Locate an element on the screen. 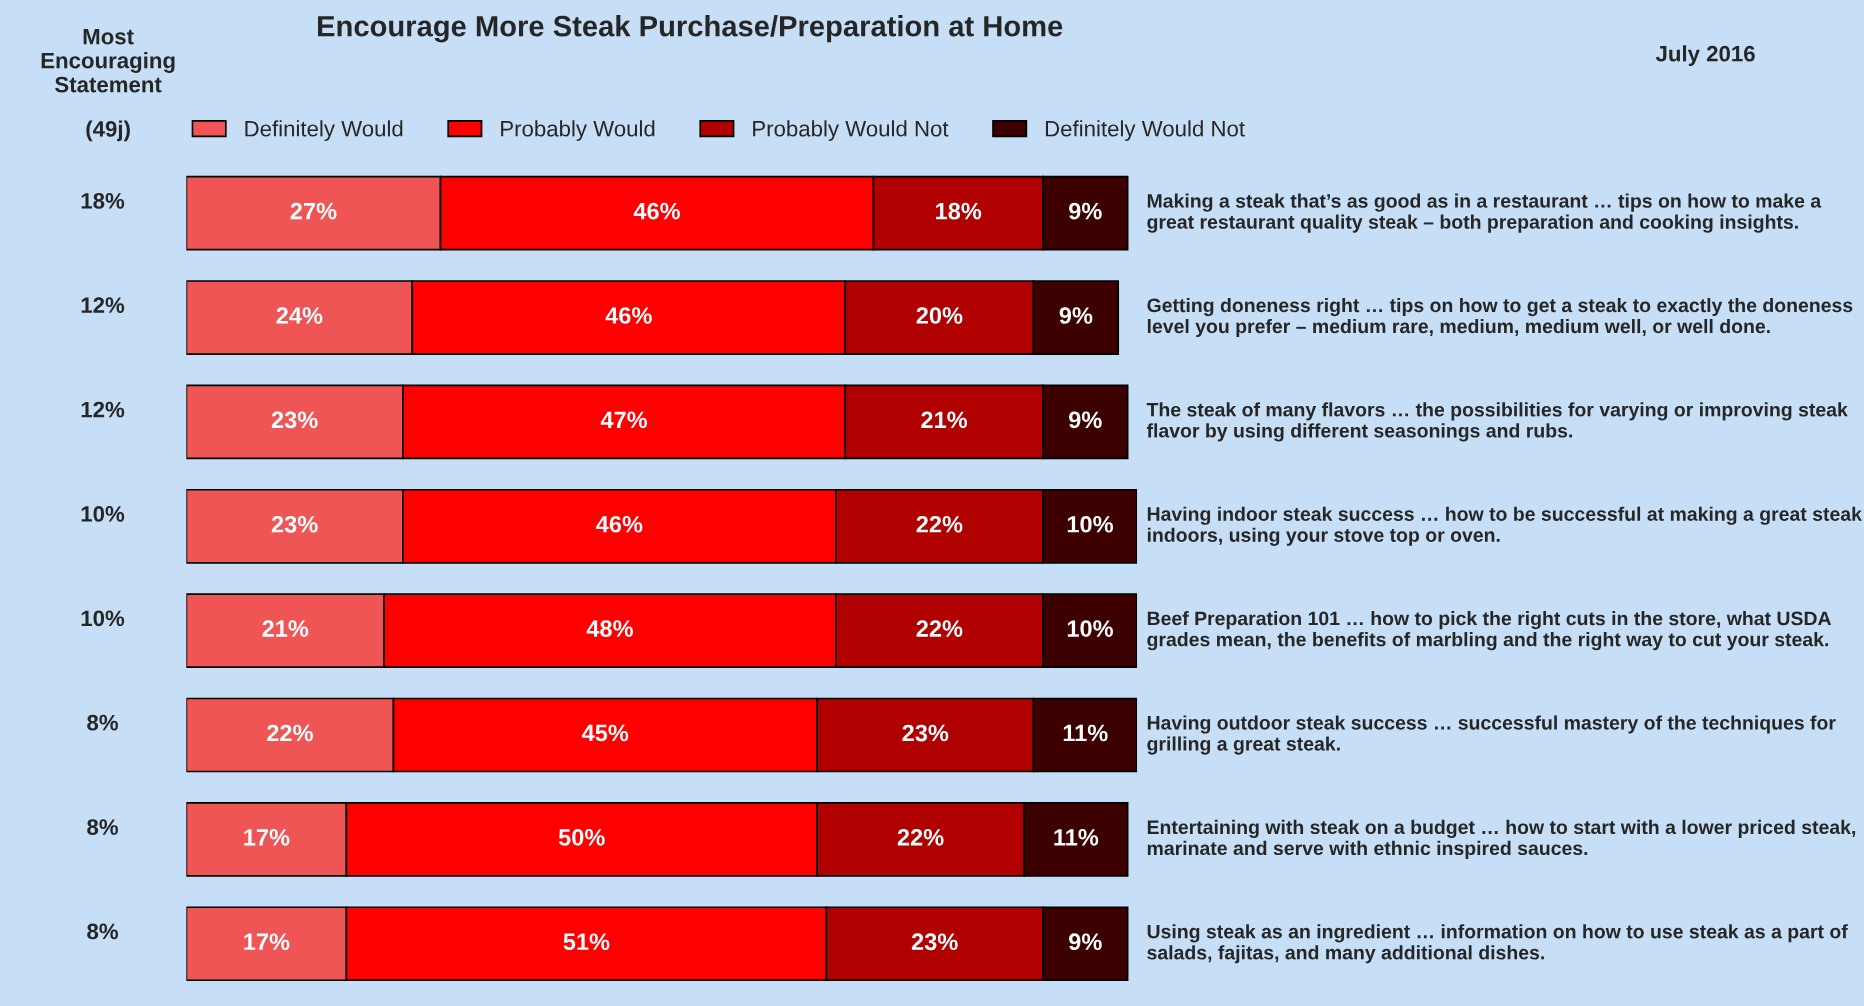 Image resolution: width=1864 pixels, height=1006 pixels. text: 18% is located at coordinates (103, 200).